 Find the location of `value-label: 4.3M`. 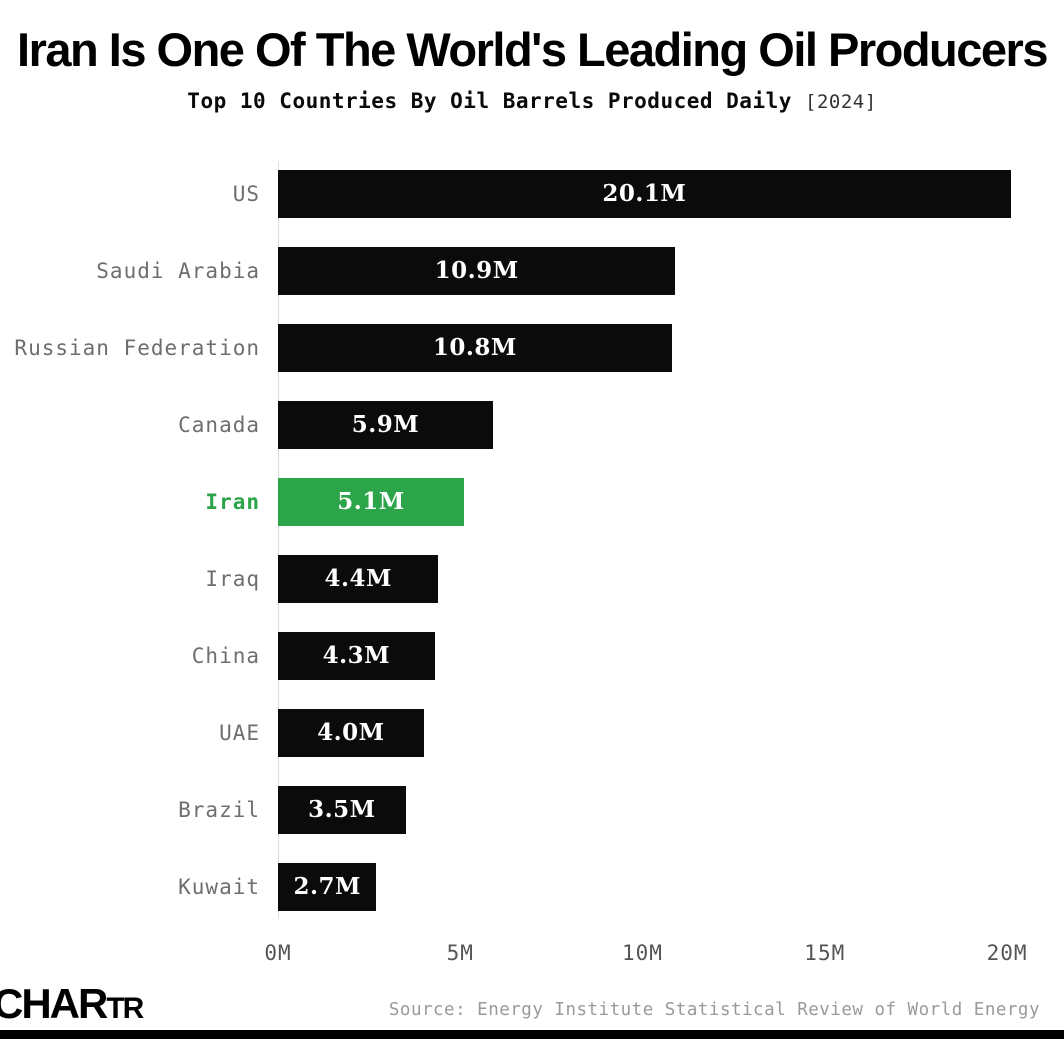

value-label: 4.3M is located at coordinates (356, 655).